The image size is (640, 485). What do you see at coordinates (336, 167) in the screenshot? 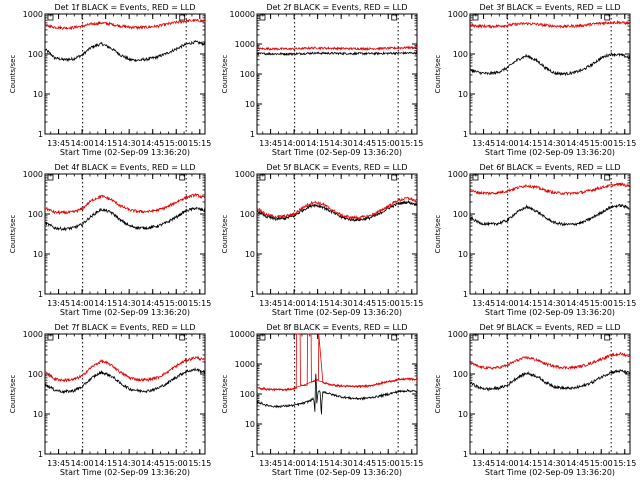
I see `chart-title: Det 5f BLACK = Events, RED = LLD` at bounding box center [336, 167].